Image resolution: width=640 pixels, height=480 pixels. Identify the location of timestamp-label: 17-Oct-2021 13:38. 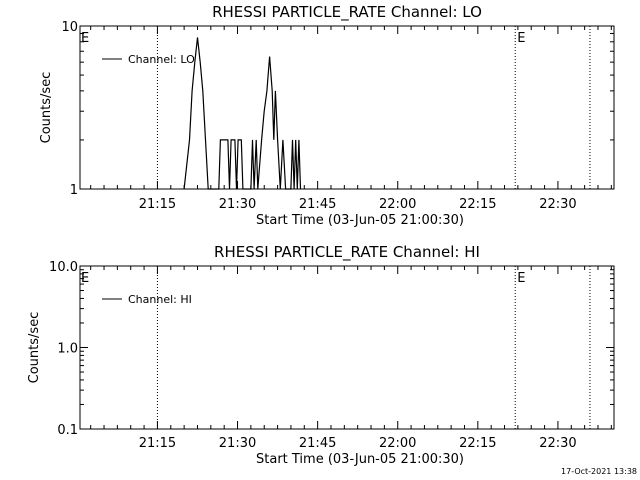
(599, 471).